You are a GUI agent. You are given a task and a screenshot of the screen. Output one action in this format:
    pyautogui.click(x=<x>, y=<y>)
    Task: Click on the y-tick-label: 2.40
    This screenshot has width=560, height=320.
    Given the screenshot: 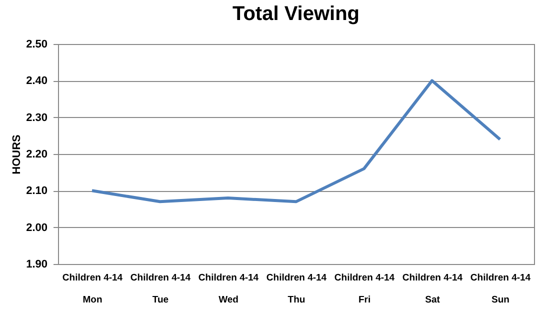 What is the action you would take?
    pyautogui.click(x=37, y=81)
    